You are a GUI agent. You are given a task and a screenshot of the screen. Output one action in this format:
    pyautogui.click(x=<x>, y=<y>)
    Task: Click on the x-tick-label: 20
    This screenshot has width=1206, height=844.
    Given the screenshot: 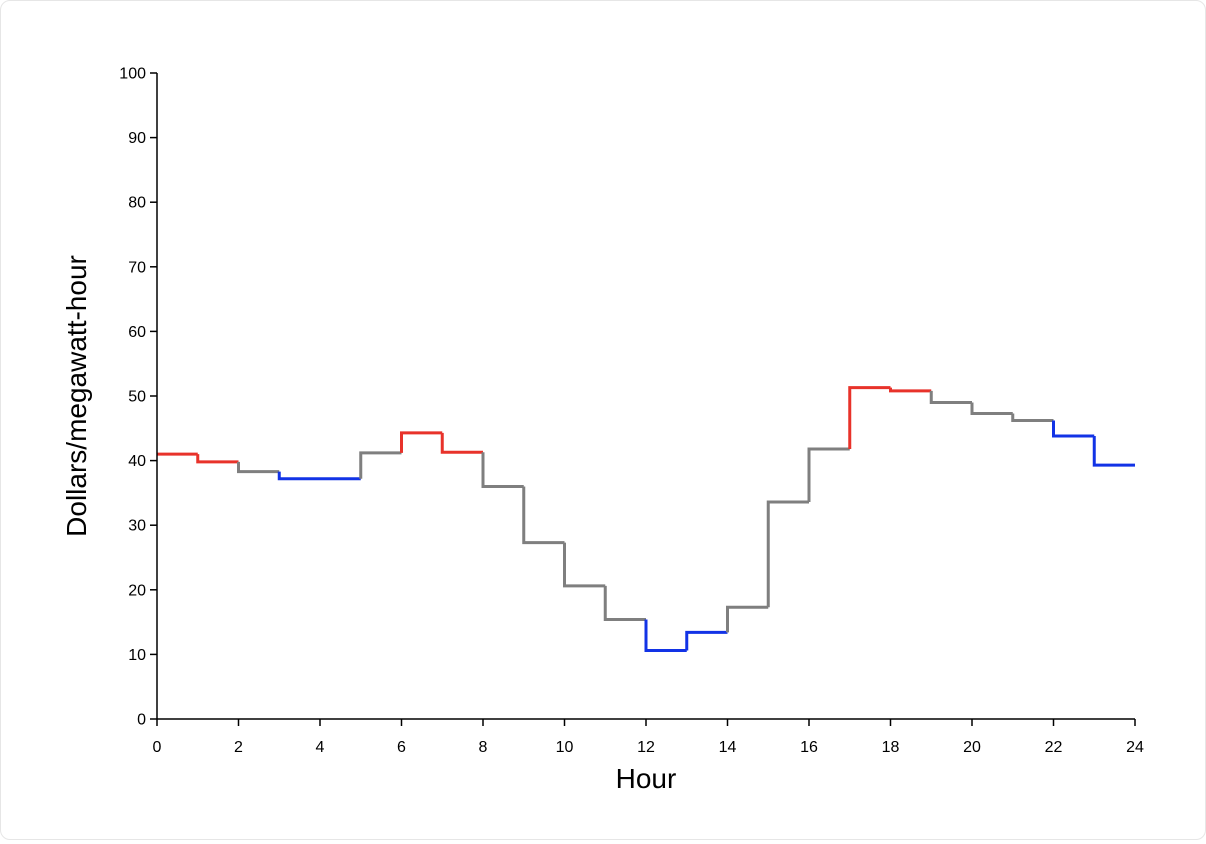 What is the action you would take?
    pyautogui.click(x=972, y=747)
    